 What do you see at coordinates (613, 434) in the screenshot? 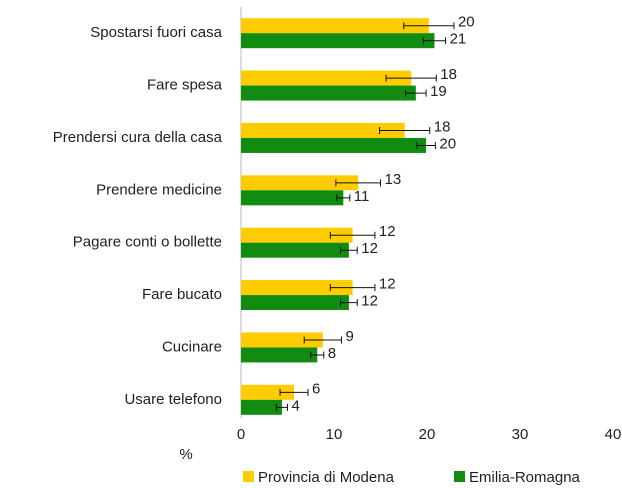
I see `x-tick-label: 40` at bounding box center [613, 434].